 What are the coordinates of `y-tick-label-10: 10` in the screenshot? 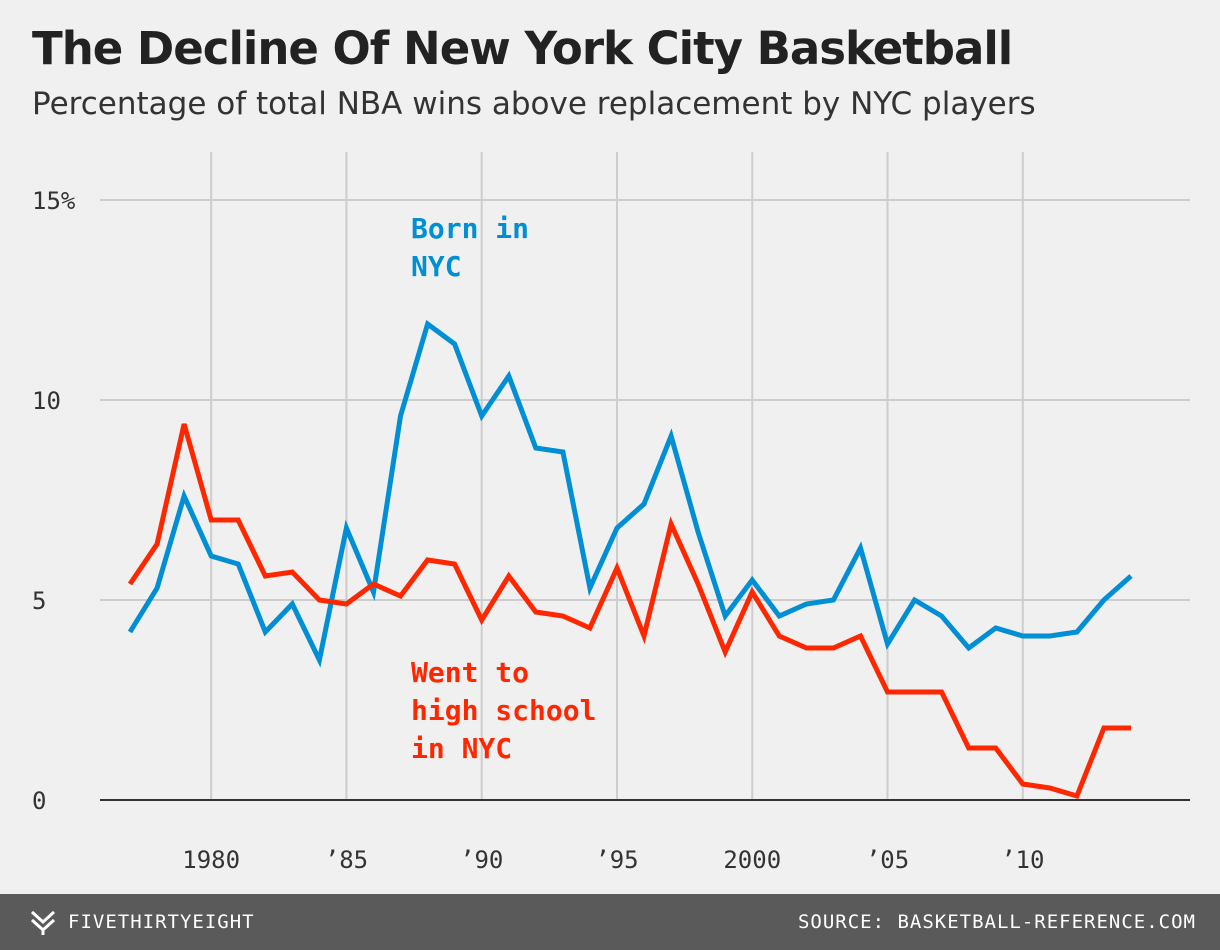 It's located at (46, 401).